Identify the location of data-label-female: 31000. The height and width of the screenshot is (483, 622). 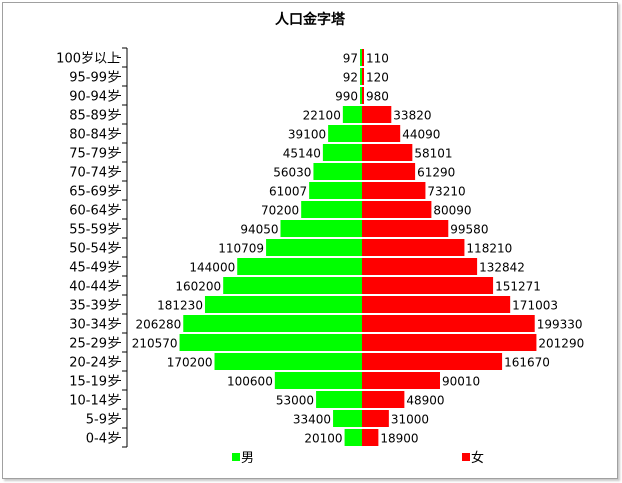
(410, 420).